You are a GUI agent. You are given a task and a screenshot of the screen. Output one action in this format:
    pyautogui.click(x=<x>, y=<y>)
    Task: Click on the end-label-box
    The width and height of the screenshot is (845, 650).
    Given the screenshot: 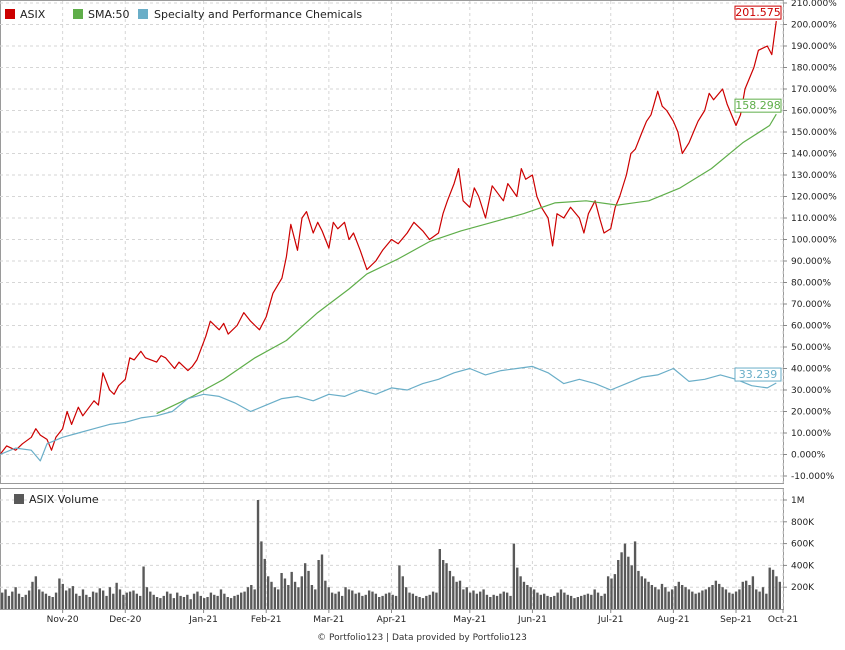 What is the action you would take?
    pyautogui.click(x=758, y=105)
    